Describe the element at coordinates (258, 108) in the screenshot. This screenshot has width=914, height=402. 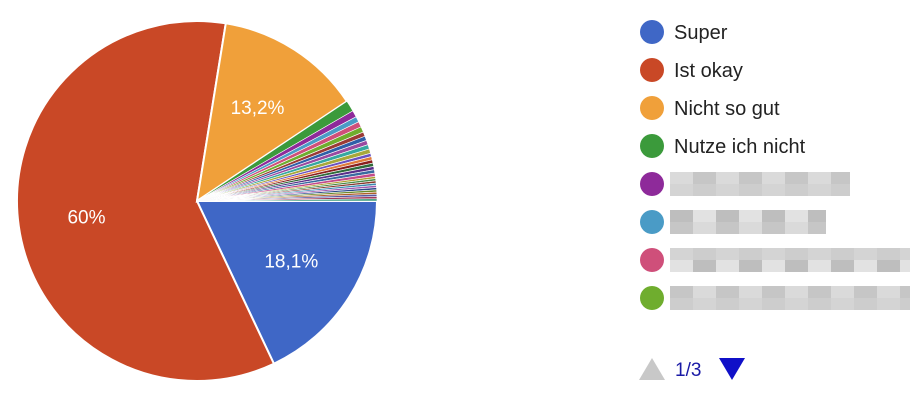
I see `slice-label-2: 13,2%` at that location.